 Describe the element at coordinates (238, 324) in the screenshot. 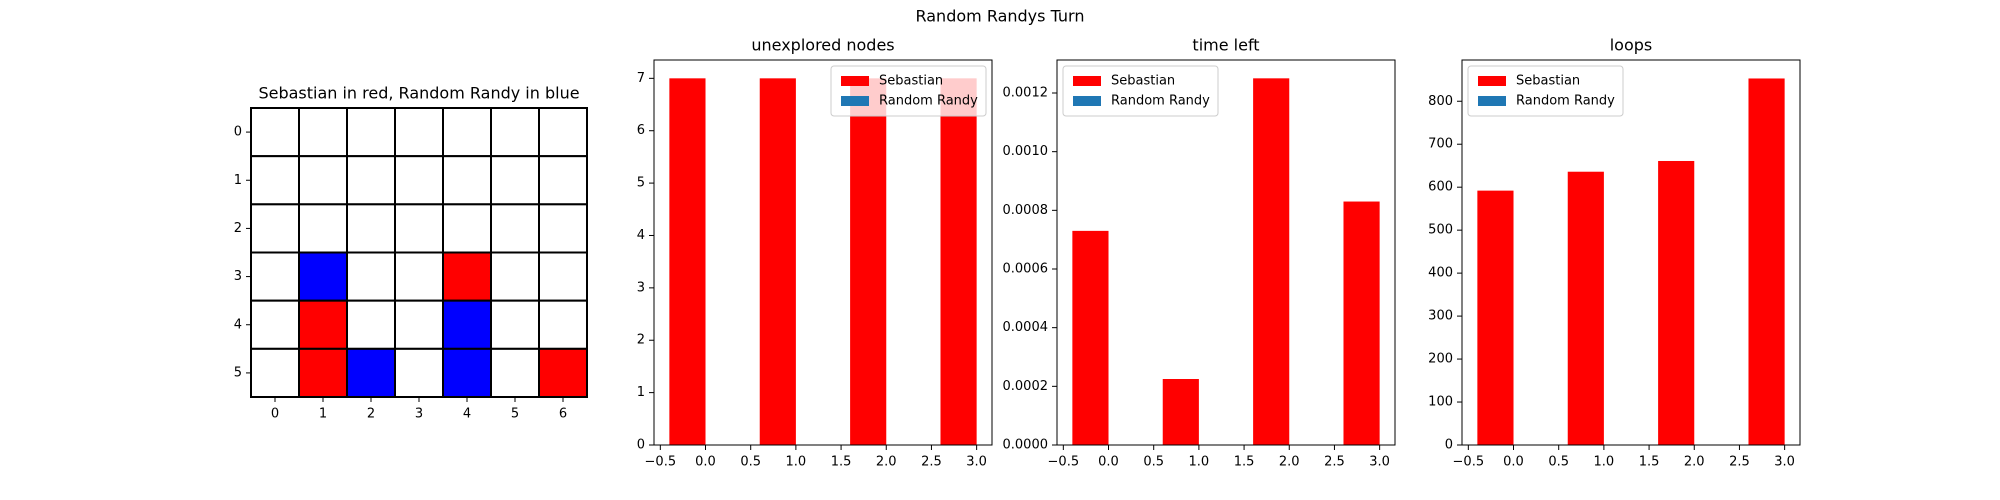

I see `y-tick-label: 4` at that location.